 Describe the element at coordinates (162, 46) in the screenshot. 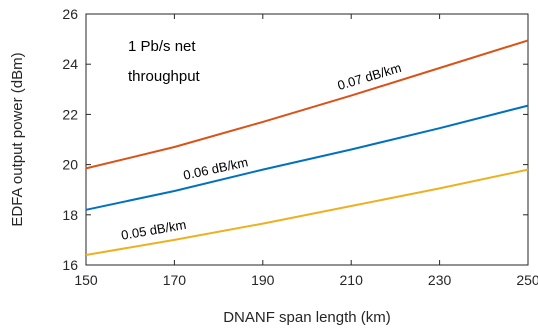

I see `annotation-line-1: 1 Pb/s net` at that location.